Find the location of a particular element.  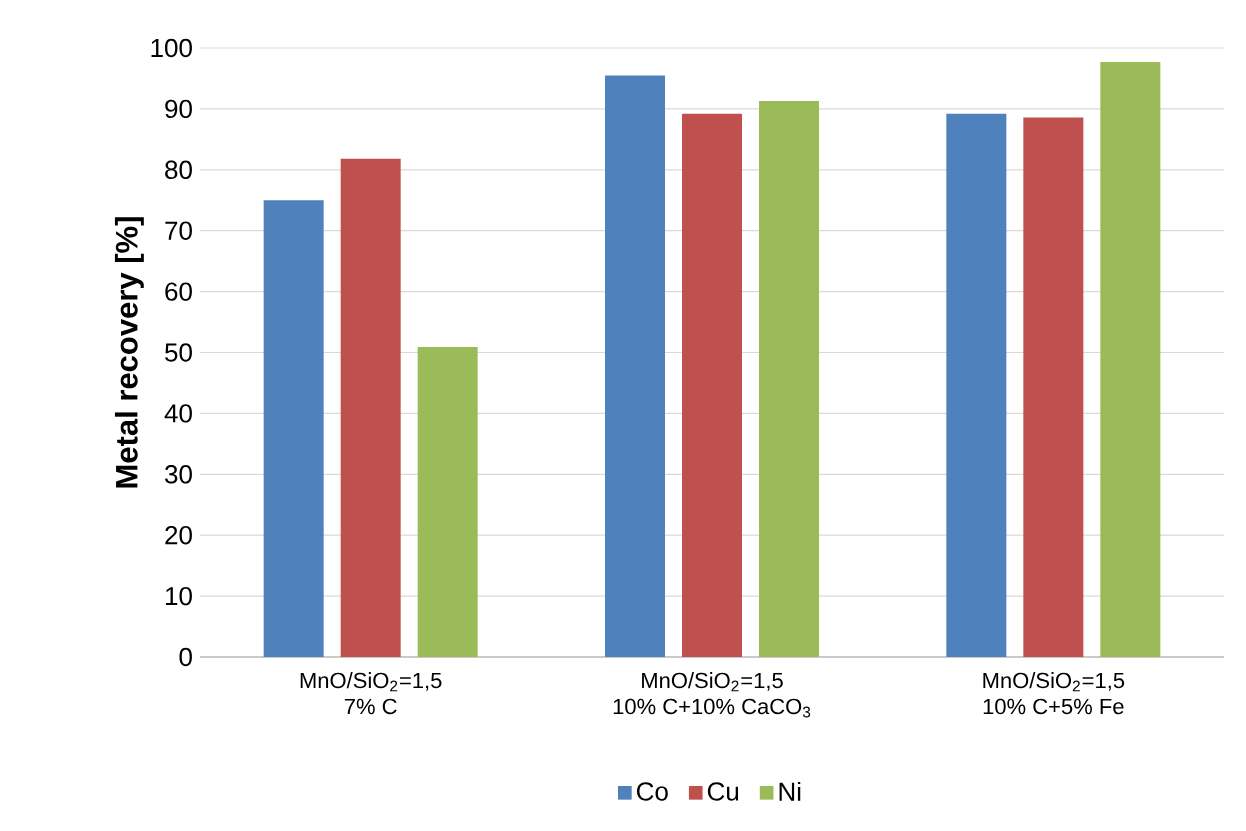

y-tick-label: 60 is located at coordinates (178, 291).